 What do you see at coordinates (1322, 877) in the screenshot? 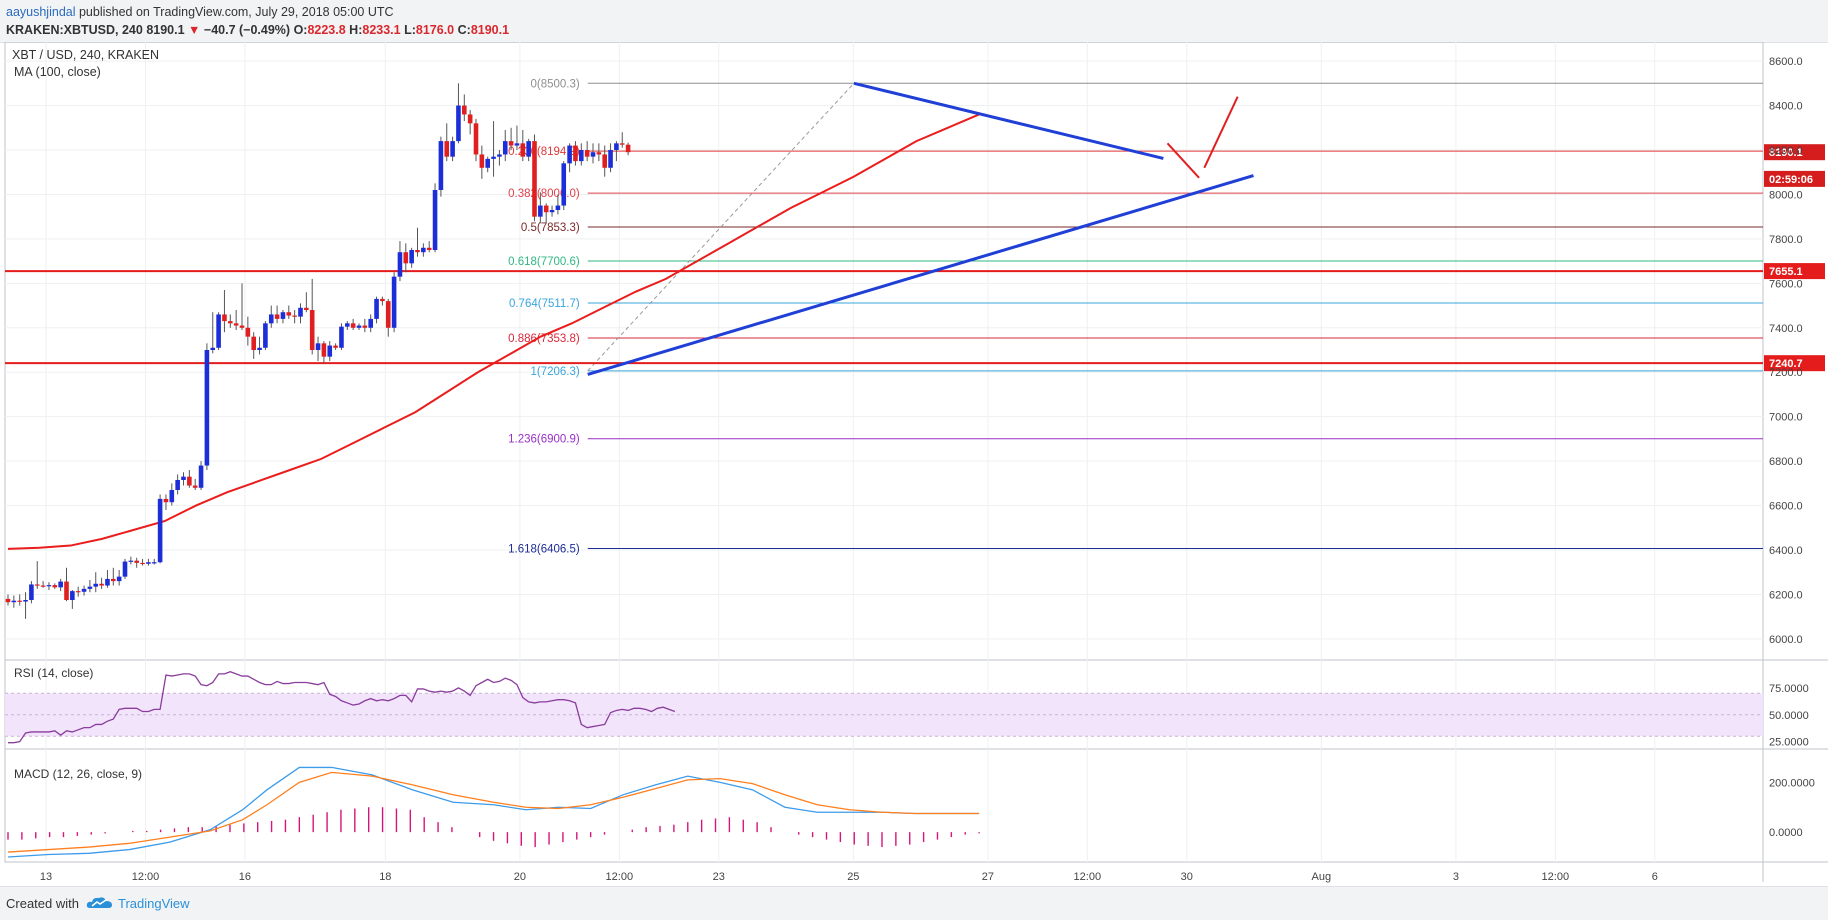
I see `time-tick-label: Aug` at bounding box center [1322, 877].